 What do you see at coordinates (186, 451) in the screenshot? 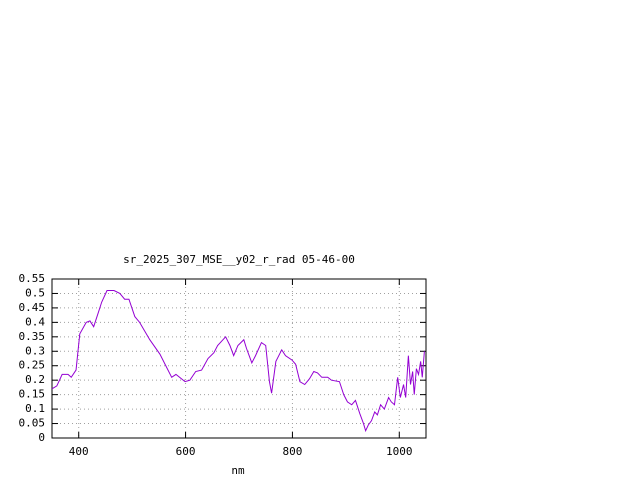
I see `x-tick-label: 600` at bounding box center [186, 451].